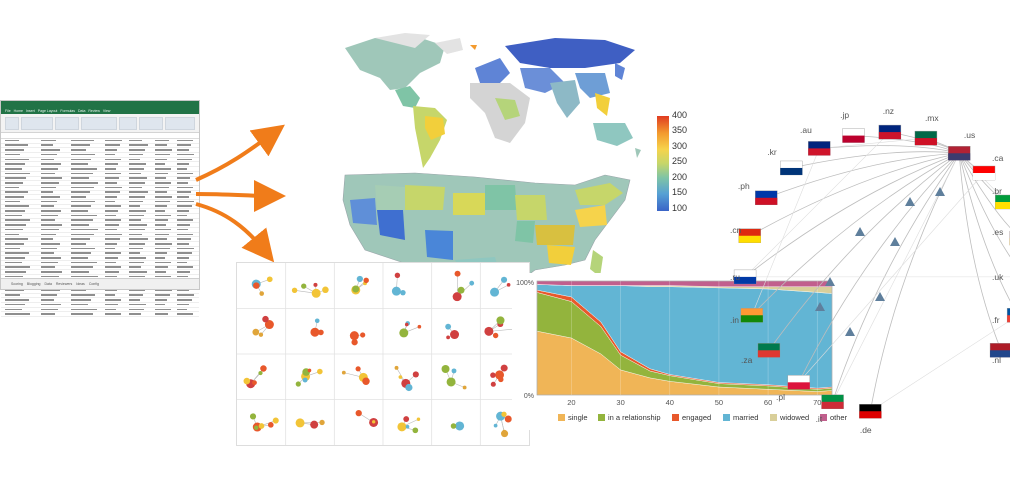 The height and width of the screenshot is (484, 1010). Describe the element at coordinates (819, 419) in the screenshot. I see `flag-label: .it` at that location.